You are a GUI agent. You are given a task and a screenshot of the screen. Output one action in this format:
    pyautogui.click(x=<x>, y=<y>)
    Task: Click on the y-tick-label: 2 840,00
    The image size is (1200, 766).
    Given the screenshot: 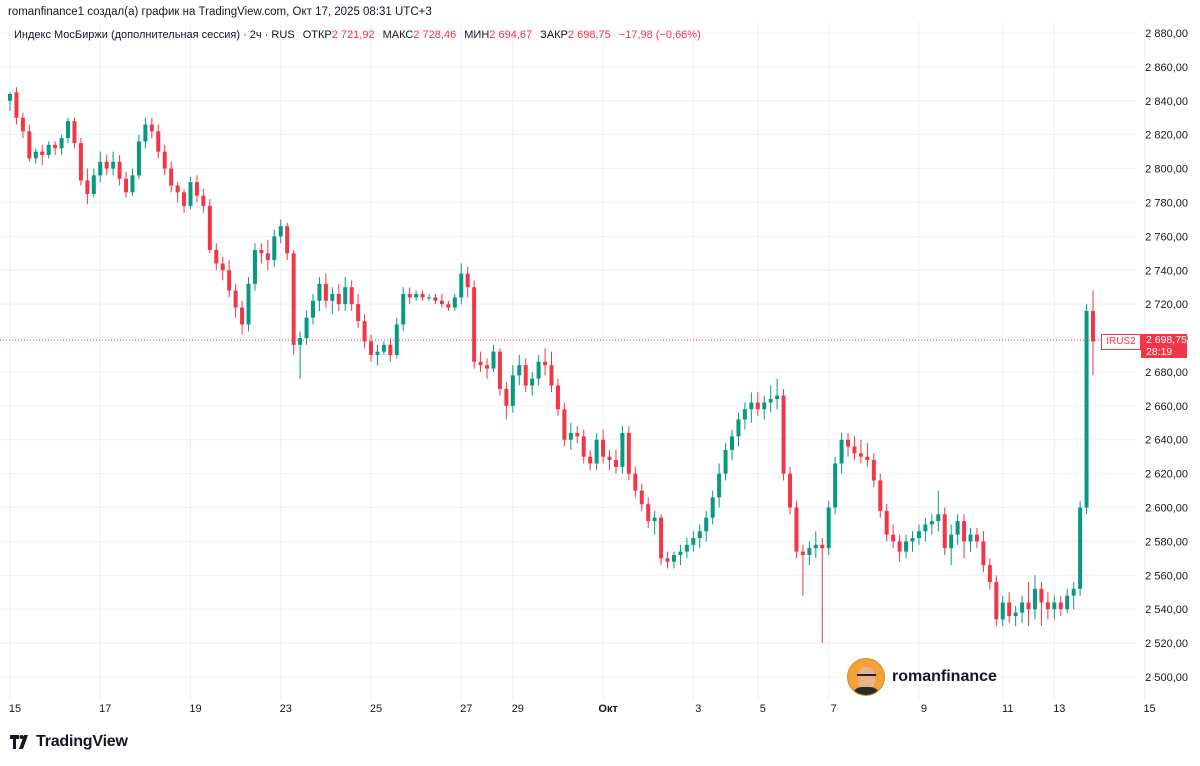 What is the action you would take?
    pyautogui.click(x=1166, y=102)
    